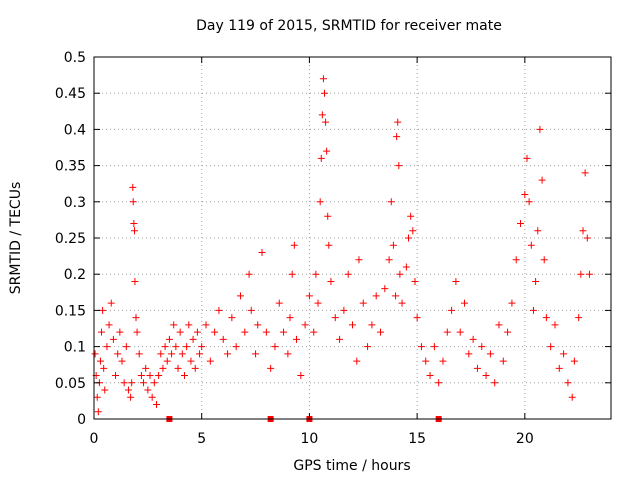 This screenshot has width=640, height=480. What do you see at coordinates (70, 239) in the screenshot?
I see `y-tick-label: 0.25` at bounding box center [70, 239].